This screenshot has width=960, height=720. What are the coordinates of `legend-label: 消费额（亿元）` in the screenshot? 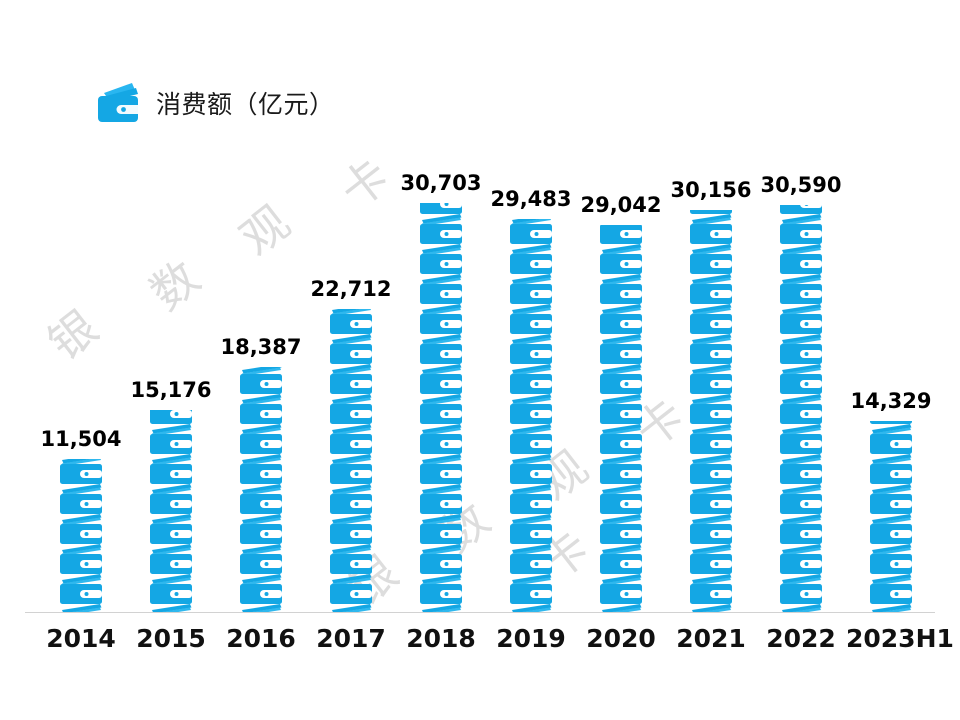 It's located at (245, 104).